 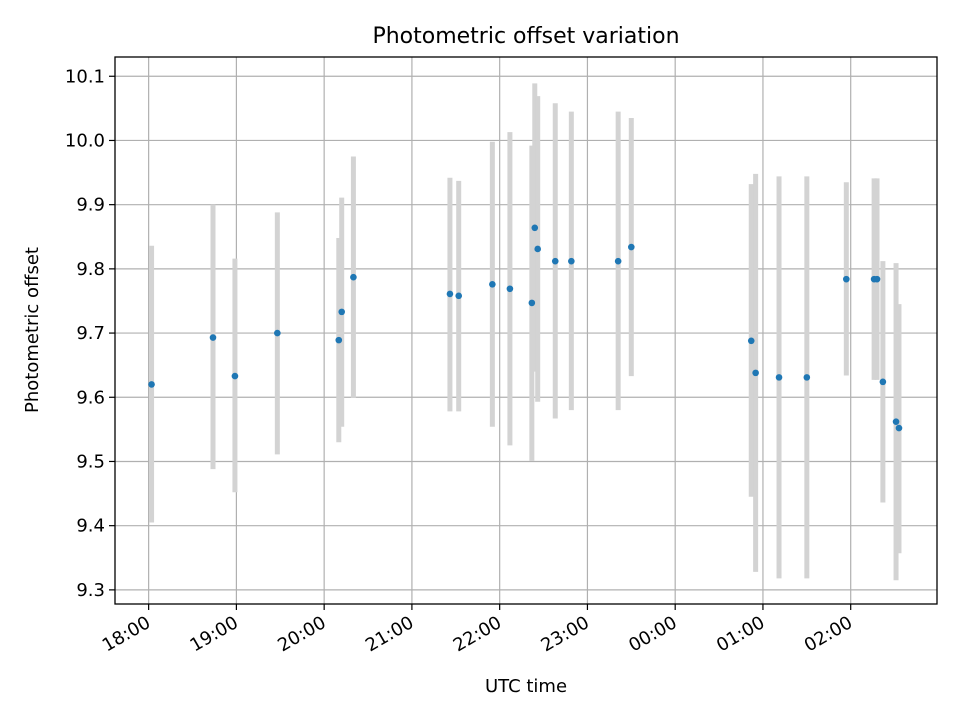 What do you see at coordinates (90, 461) in the screenshot?
I see `y-tick-label: 9.5` at bounding box center [90, 461].